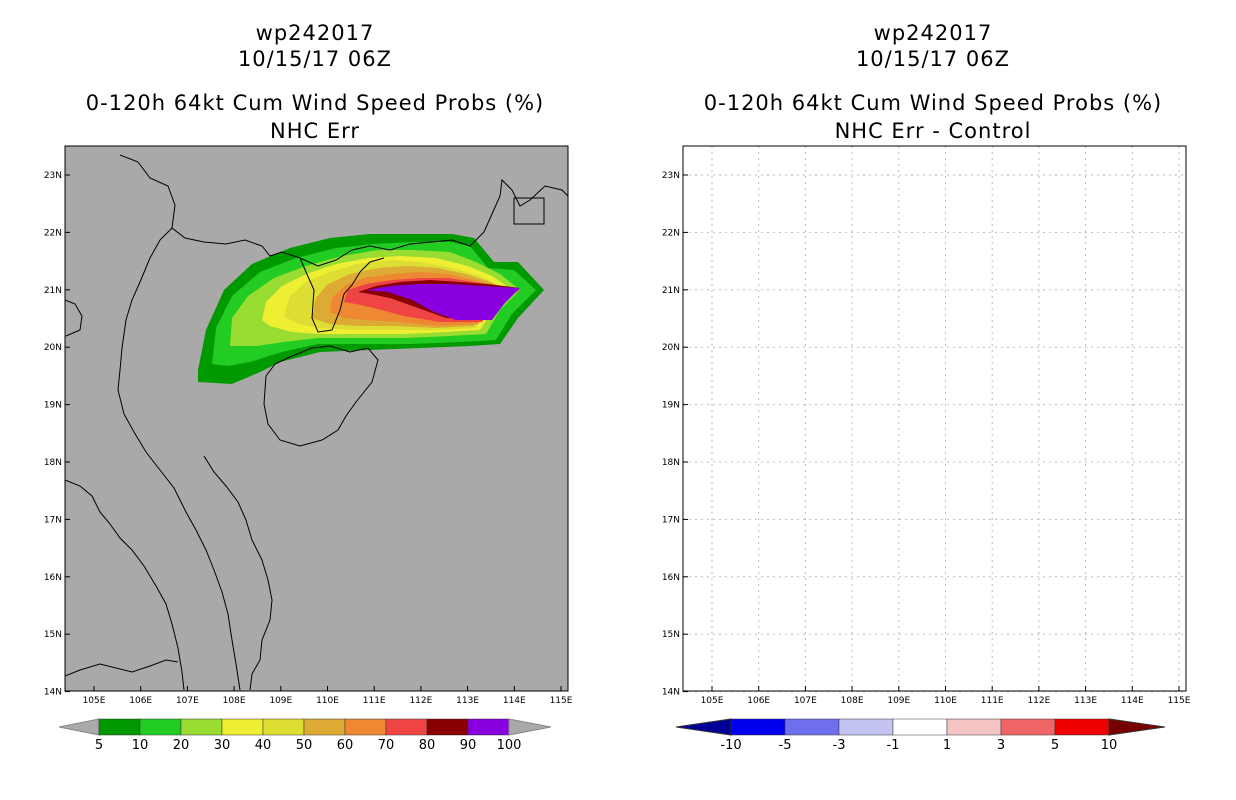 The width and height of the screenshot is (1236, 800). What do you see at coordinates (222, 745) in the screenshot?
I see `colorbar-label: 30` at bounding box center [222, 745].